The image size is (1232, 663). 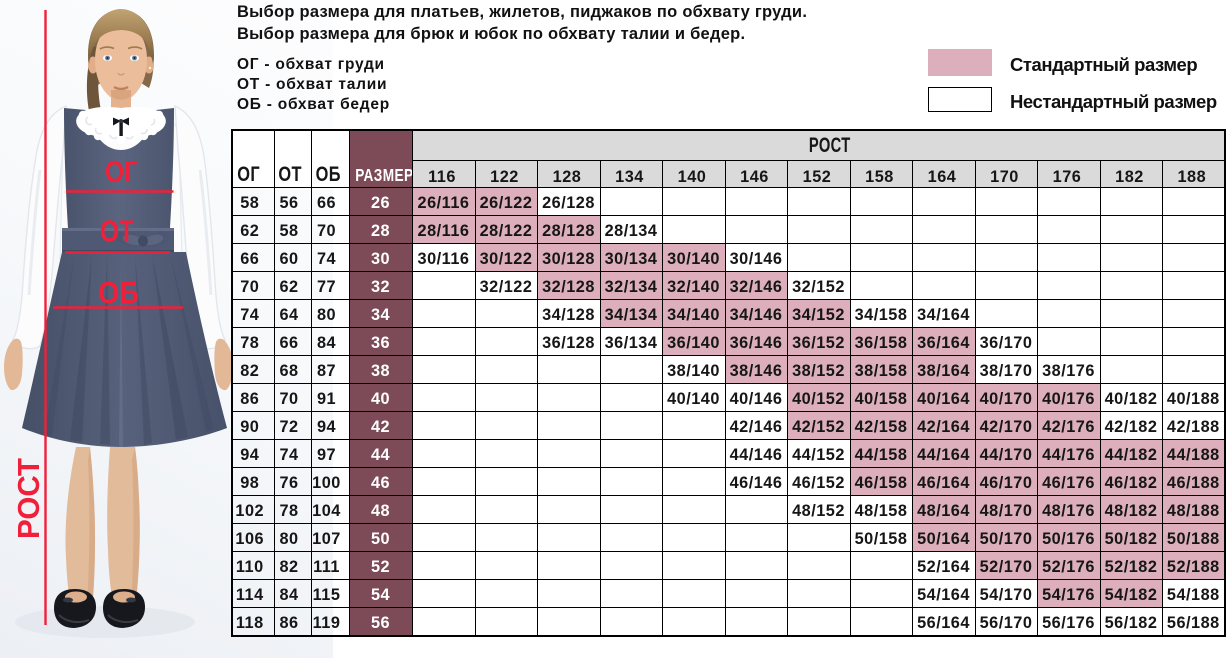 I want to click on svg-text: ОТ, so click(x=117, y=231).